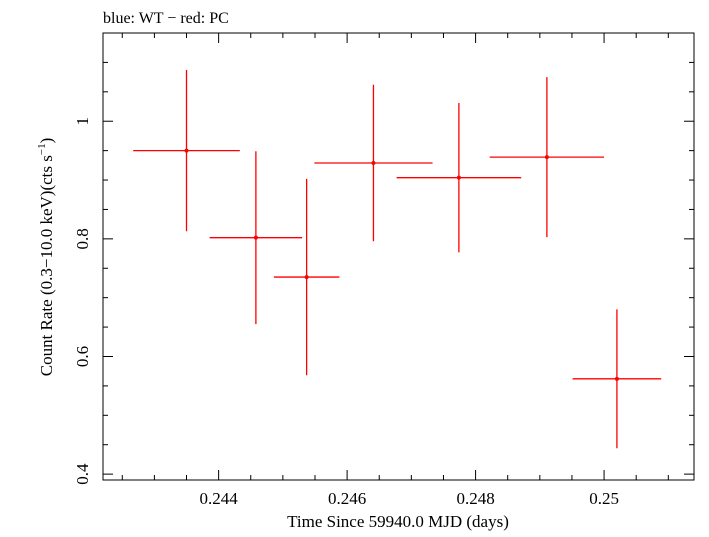 This screenshot has height=537, width=709. I want to click on x-tick-label: 0.246, so click(347, 498).